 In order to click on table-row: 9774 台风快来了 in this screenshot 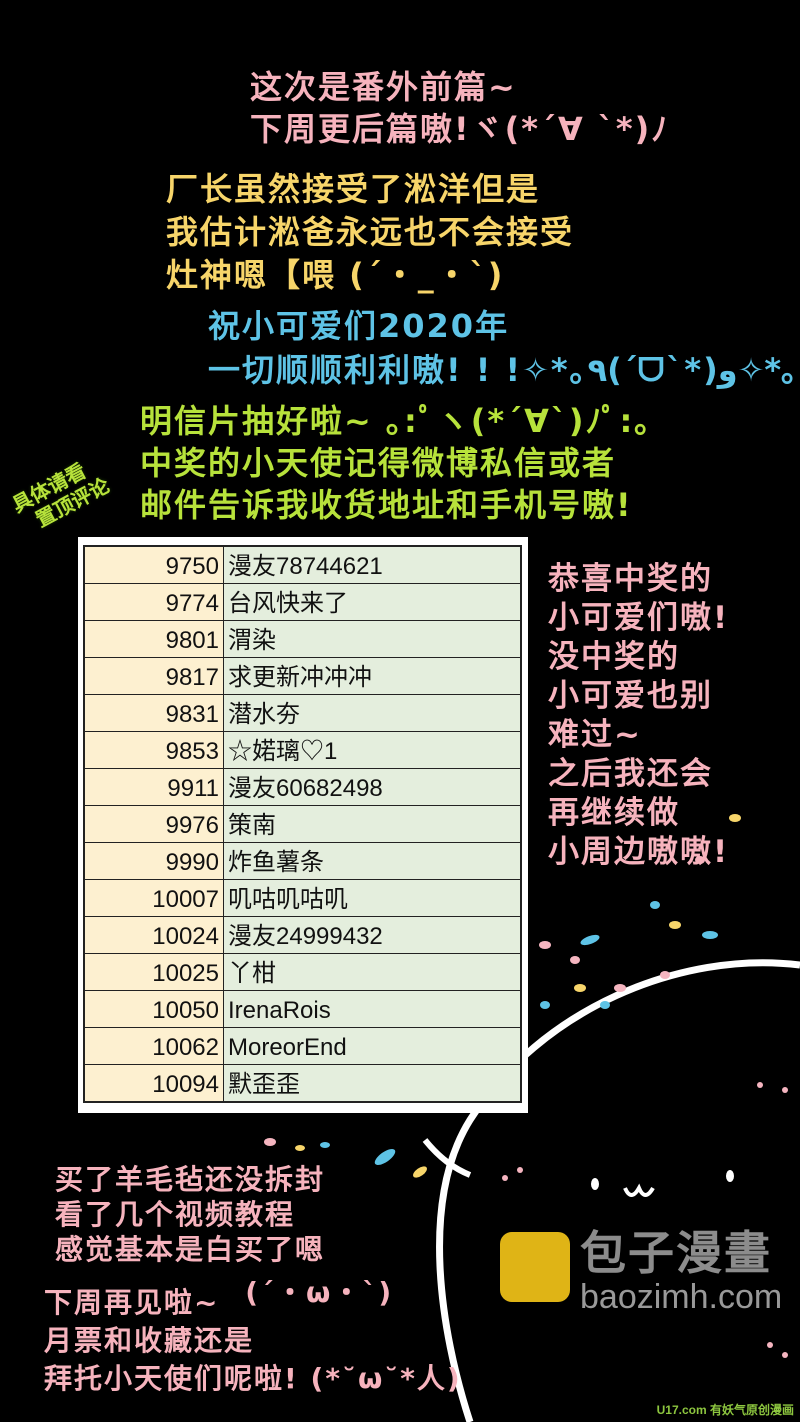, I will do `click(302, 602)`.